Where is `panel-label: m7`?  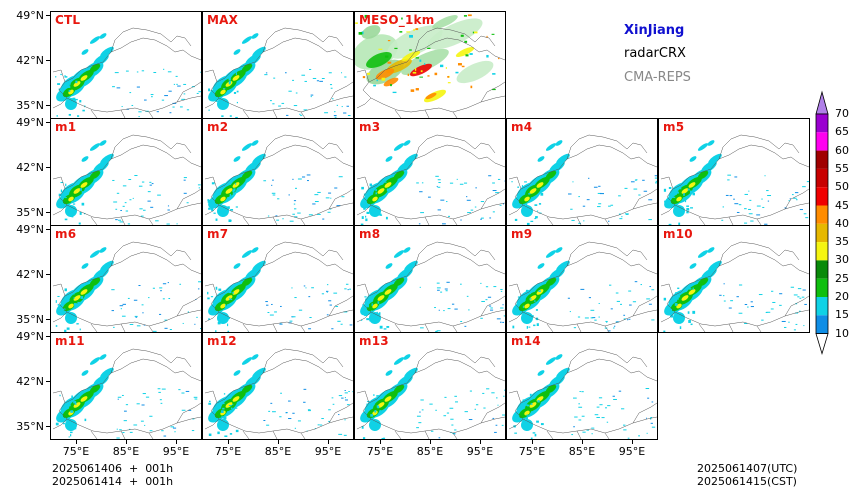
panel-label: m7 is located at coordinates (218, 234).